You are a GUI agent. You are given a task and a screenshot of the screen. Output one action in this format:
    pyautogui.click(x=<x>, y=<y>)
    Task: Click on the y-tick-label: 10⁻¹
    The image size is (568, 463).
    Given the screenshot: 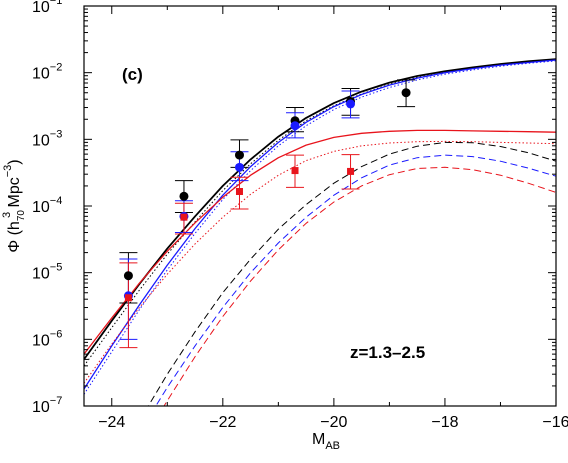 What is the action you would take?
    pyautogui.click(x=47, y=8)
    